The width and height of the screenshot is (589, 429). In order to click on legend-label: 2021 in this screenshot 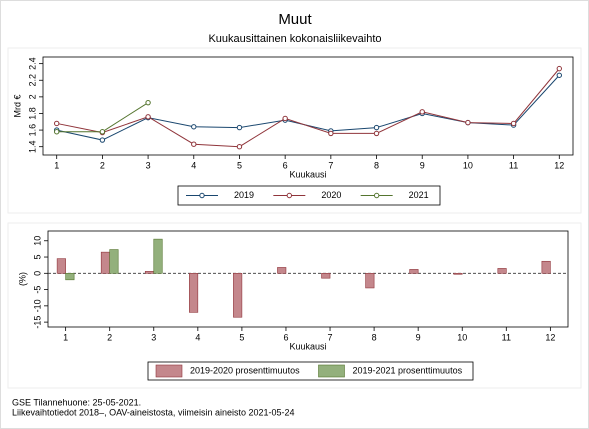, I will do `click(419, 195)`.